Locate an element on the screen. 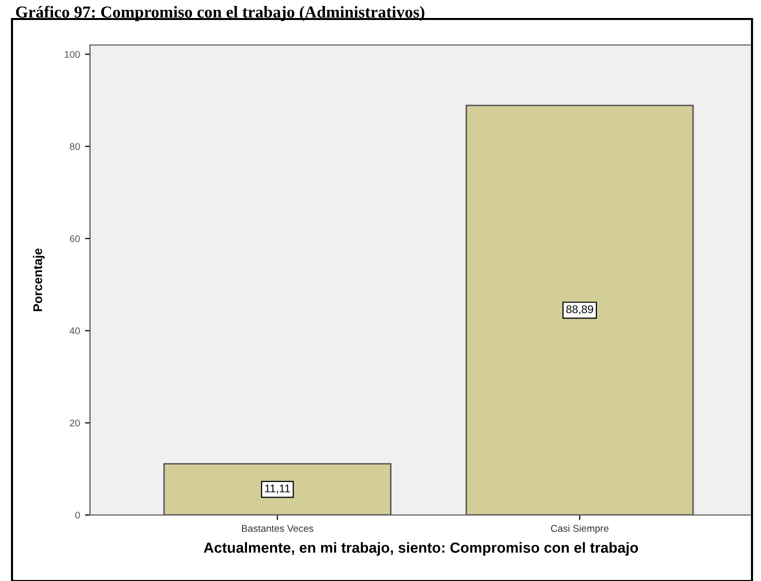 The height and width of the screenshot is (581, 761). x-axis-title: Actualmente, en mi trabajo, siento: Compromiso con el trabajo is located at coordinates (421, 549).